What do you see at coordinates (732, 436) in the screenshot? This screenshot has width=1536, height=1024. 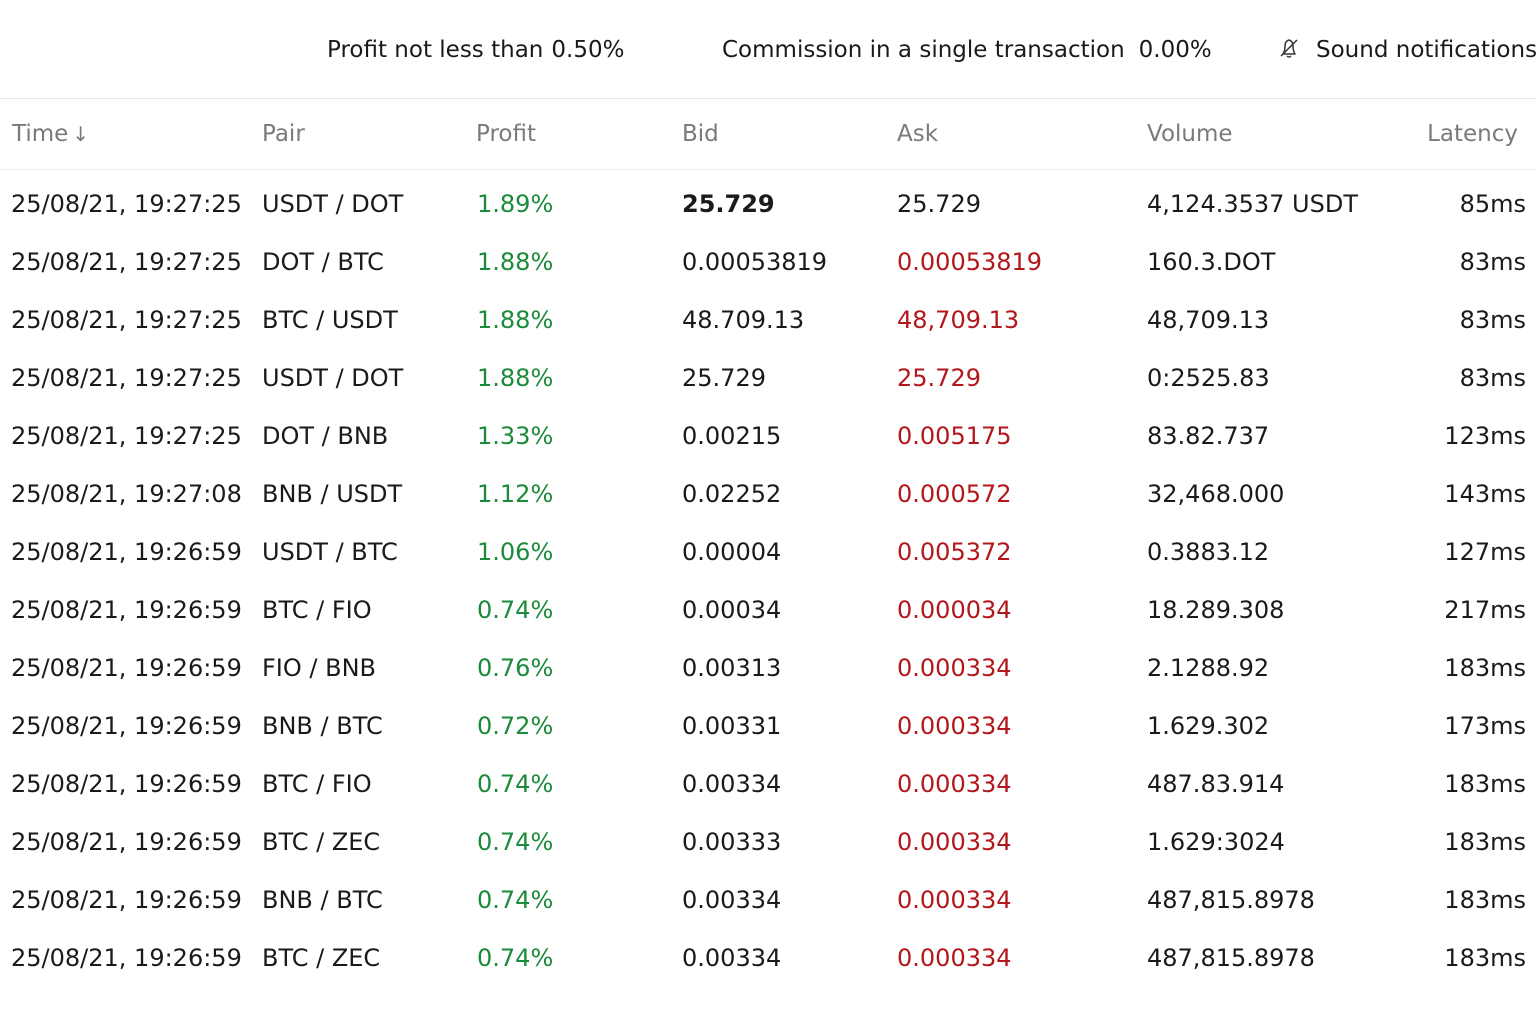 I see `bid-cell: 0.00215` at bounding box center [732, 436].